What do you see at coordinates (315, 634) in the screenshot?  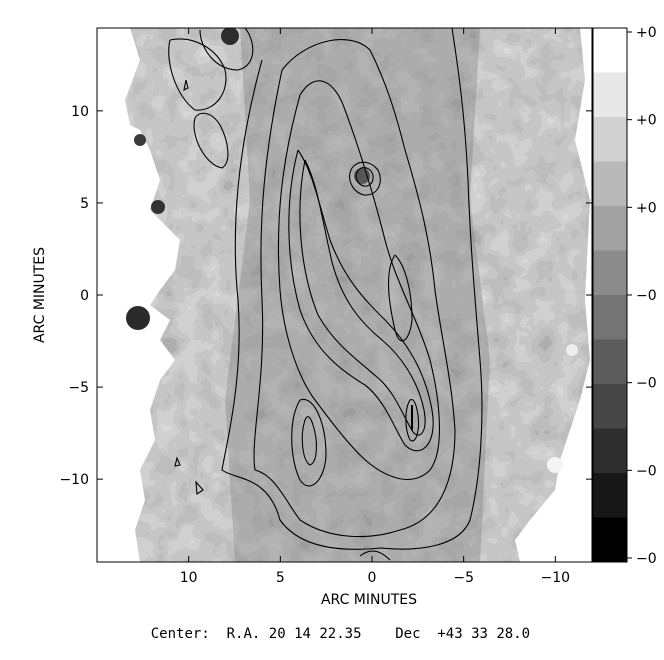 I see `ra-value: 20 14 22.35` at bounding box center [315, 634].